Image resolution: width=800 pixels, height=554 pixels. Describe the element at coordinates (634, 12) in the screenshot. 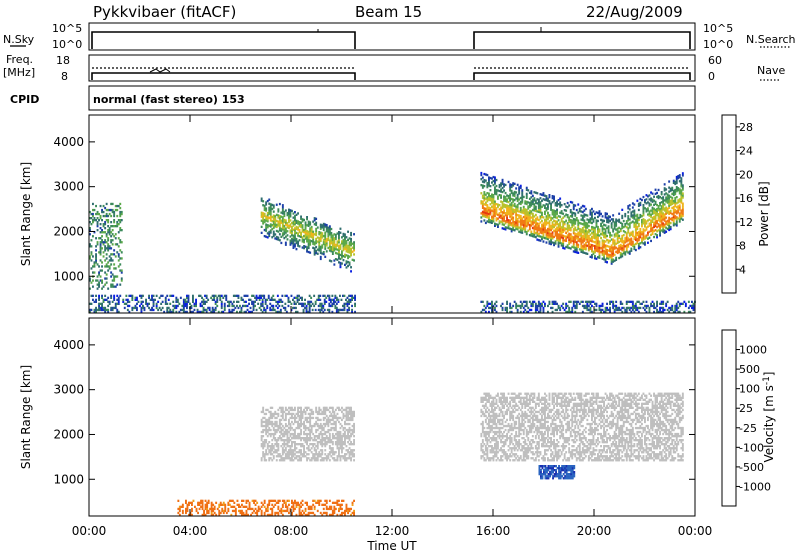

I see `date-label: 22/Aug/2009` at that location.